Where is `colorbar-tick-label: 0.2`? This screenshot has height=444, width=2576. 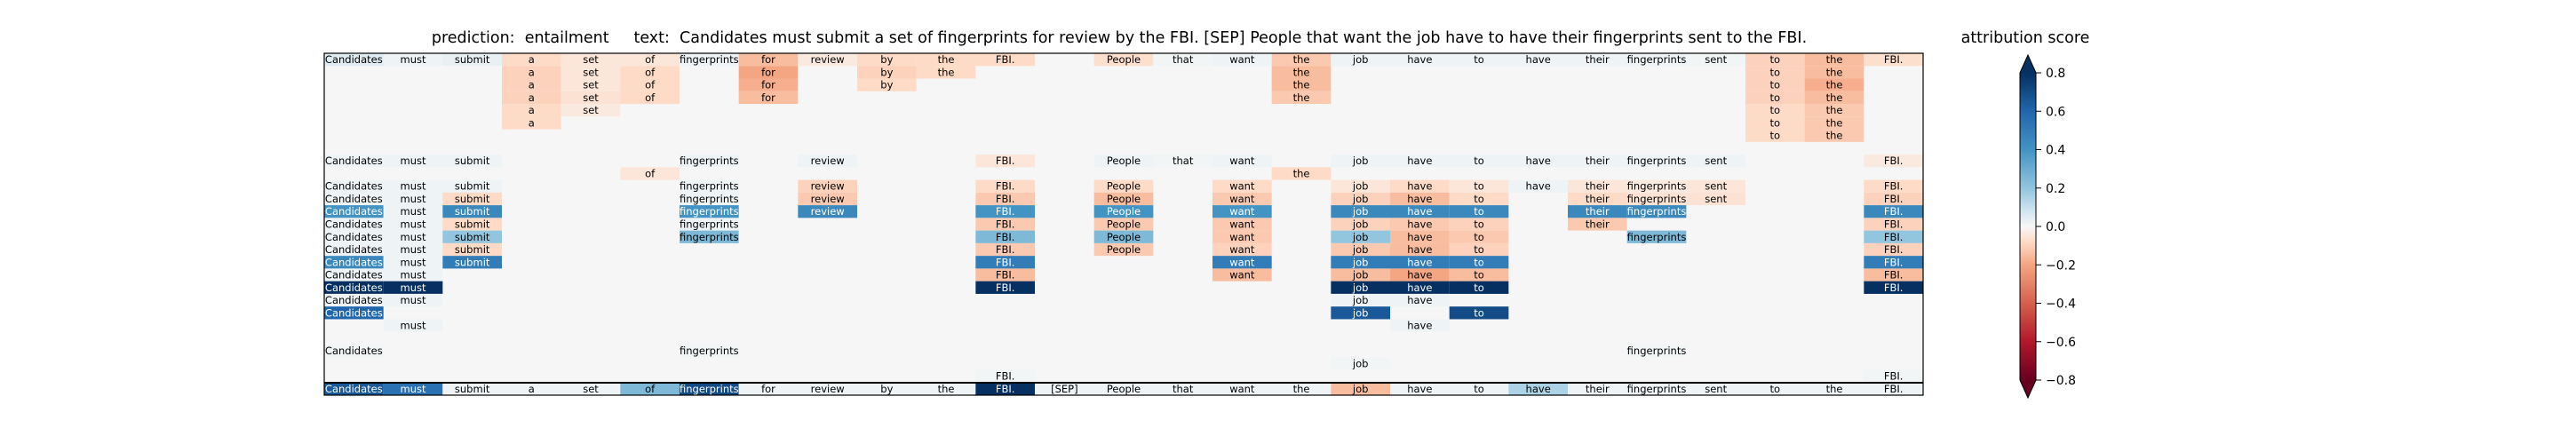 colorbar-tick-label: 0.2 is located at coordinates (2055, 189).